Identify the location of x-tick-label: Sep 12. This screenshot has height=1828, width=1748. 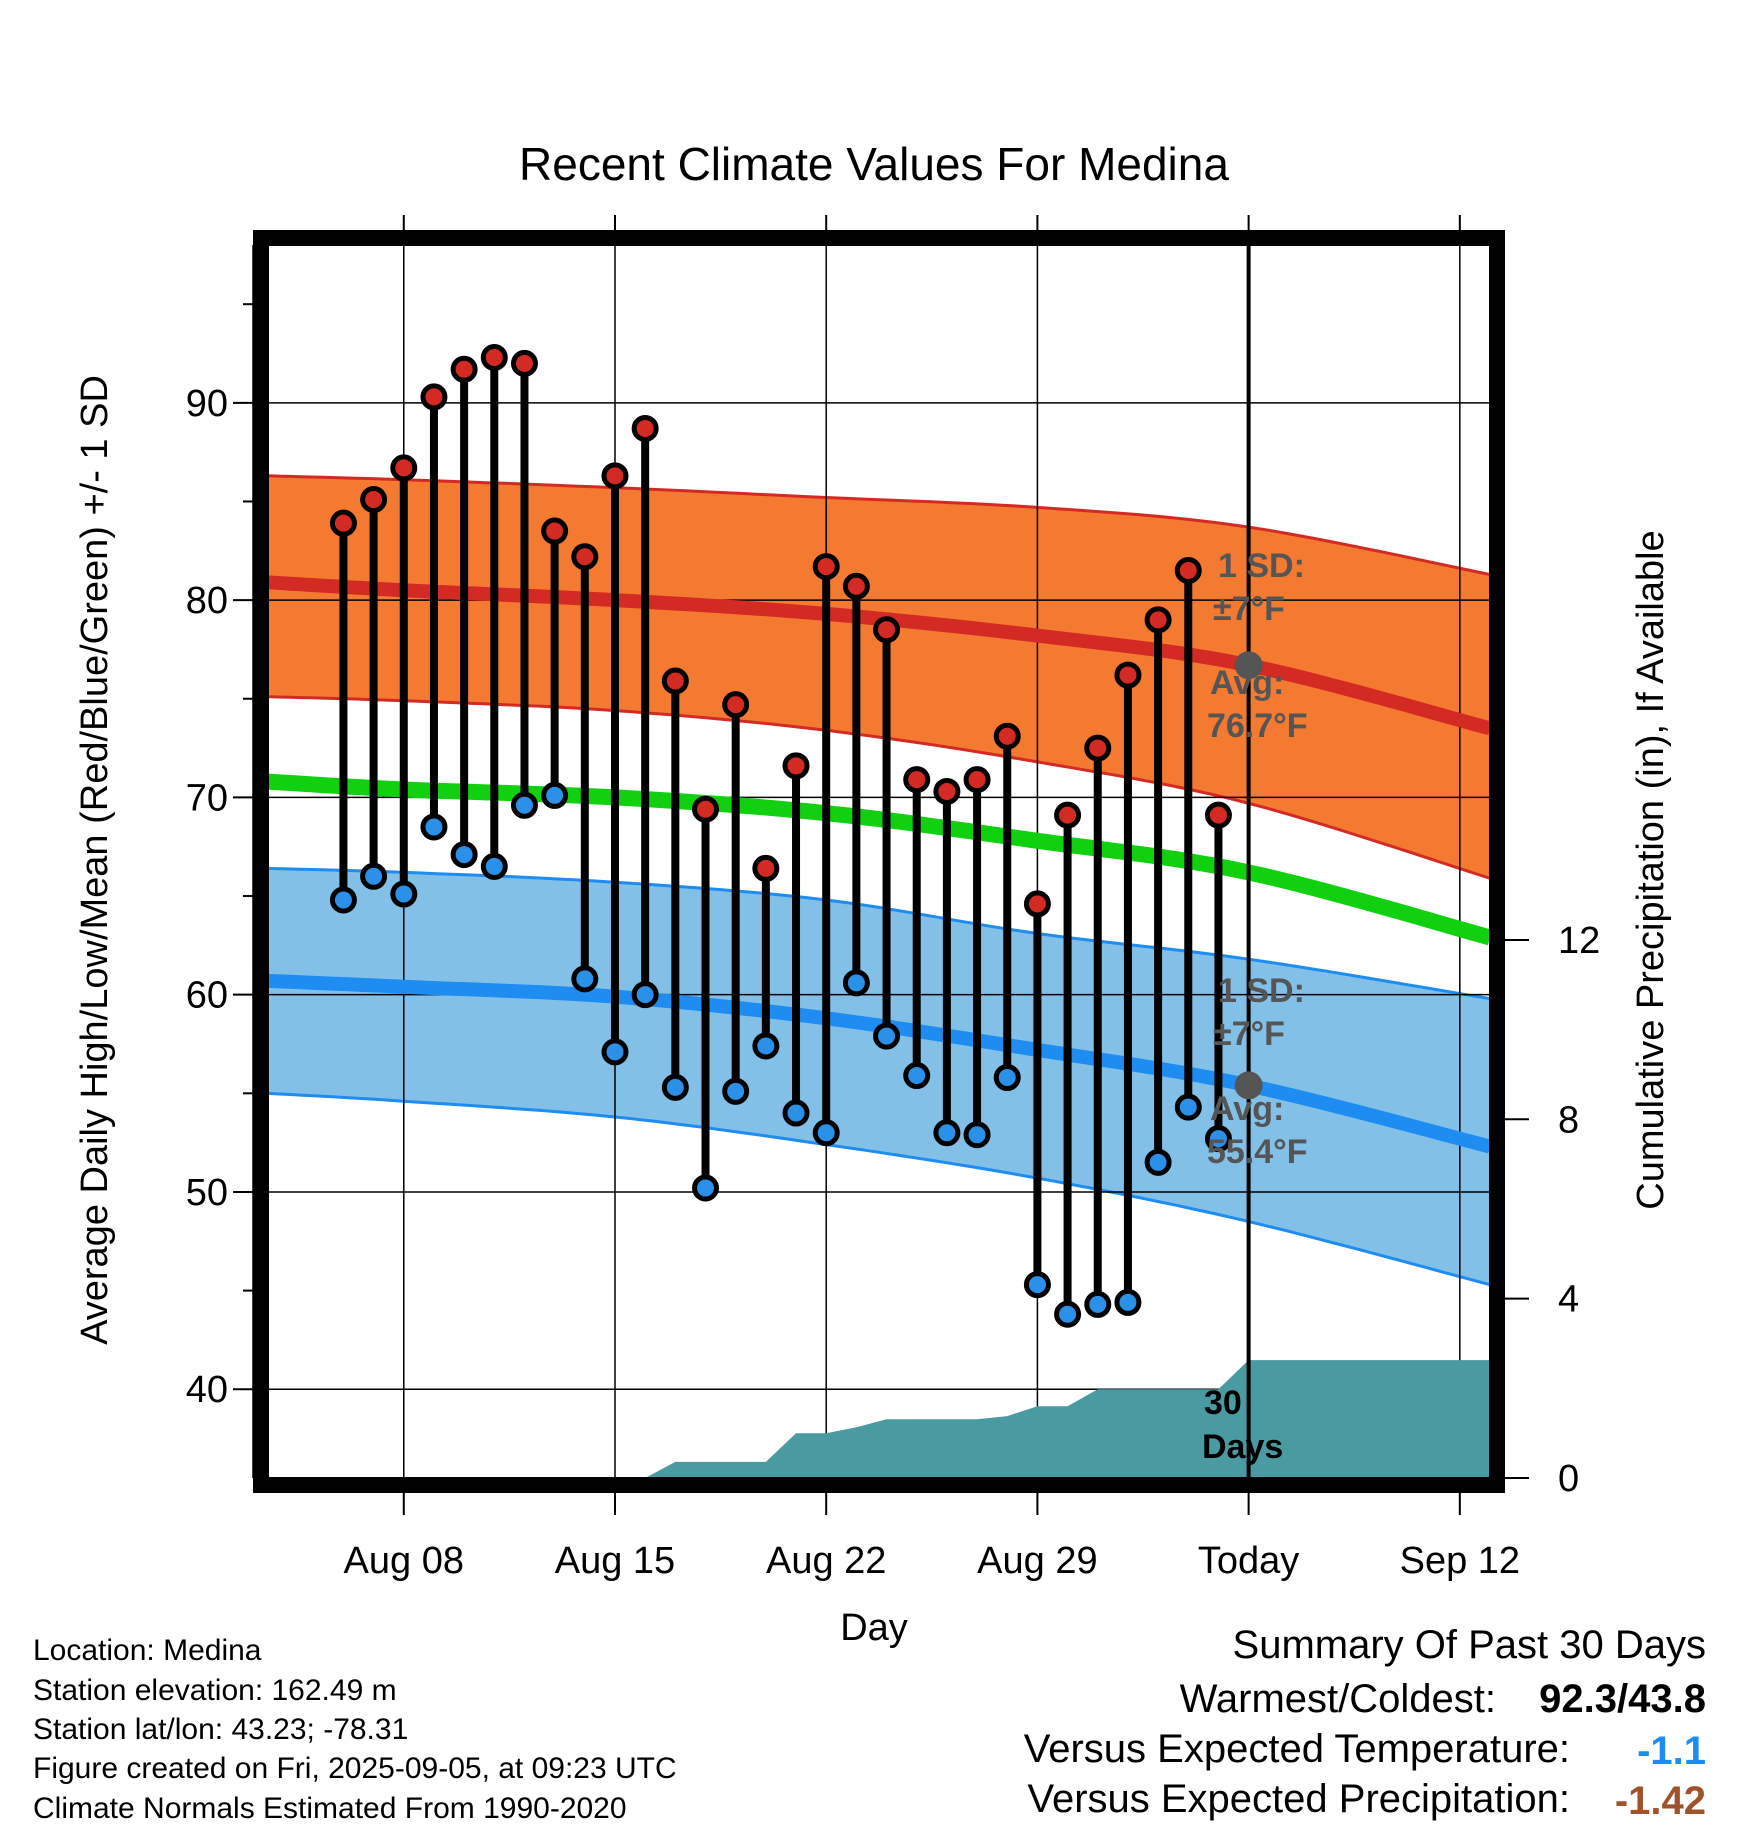
(1460, 1561).